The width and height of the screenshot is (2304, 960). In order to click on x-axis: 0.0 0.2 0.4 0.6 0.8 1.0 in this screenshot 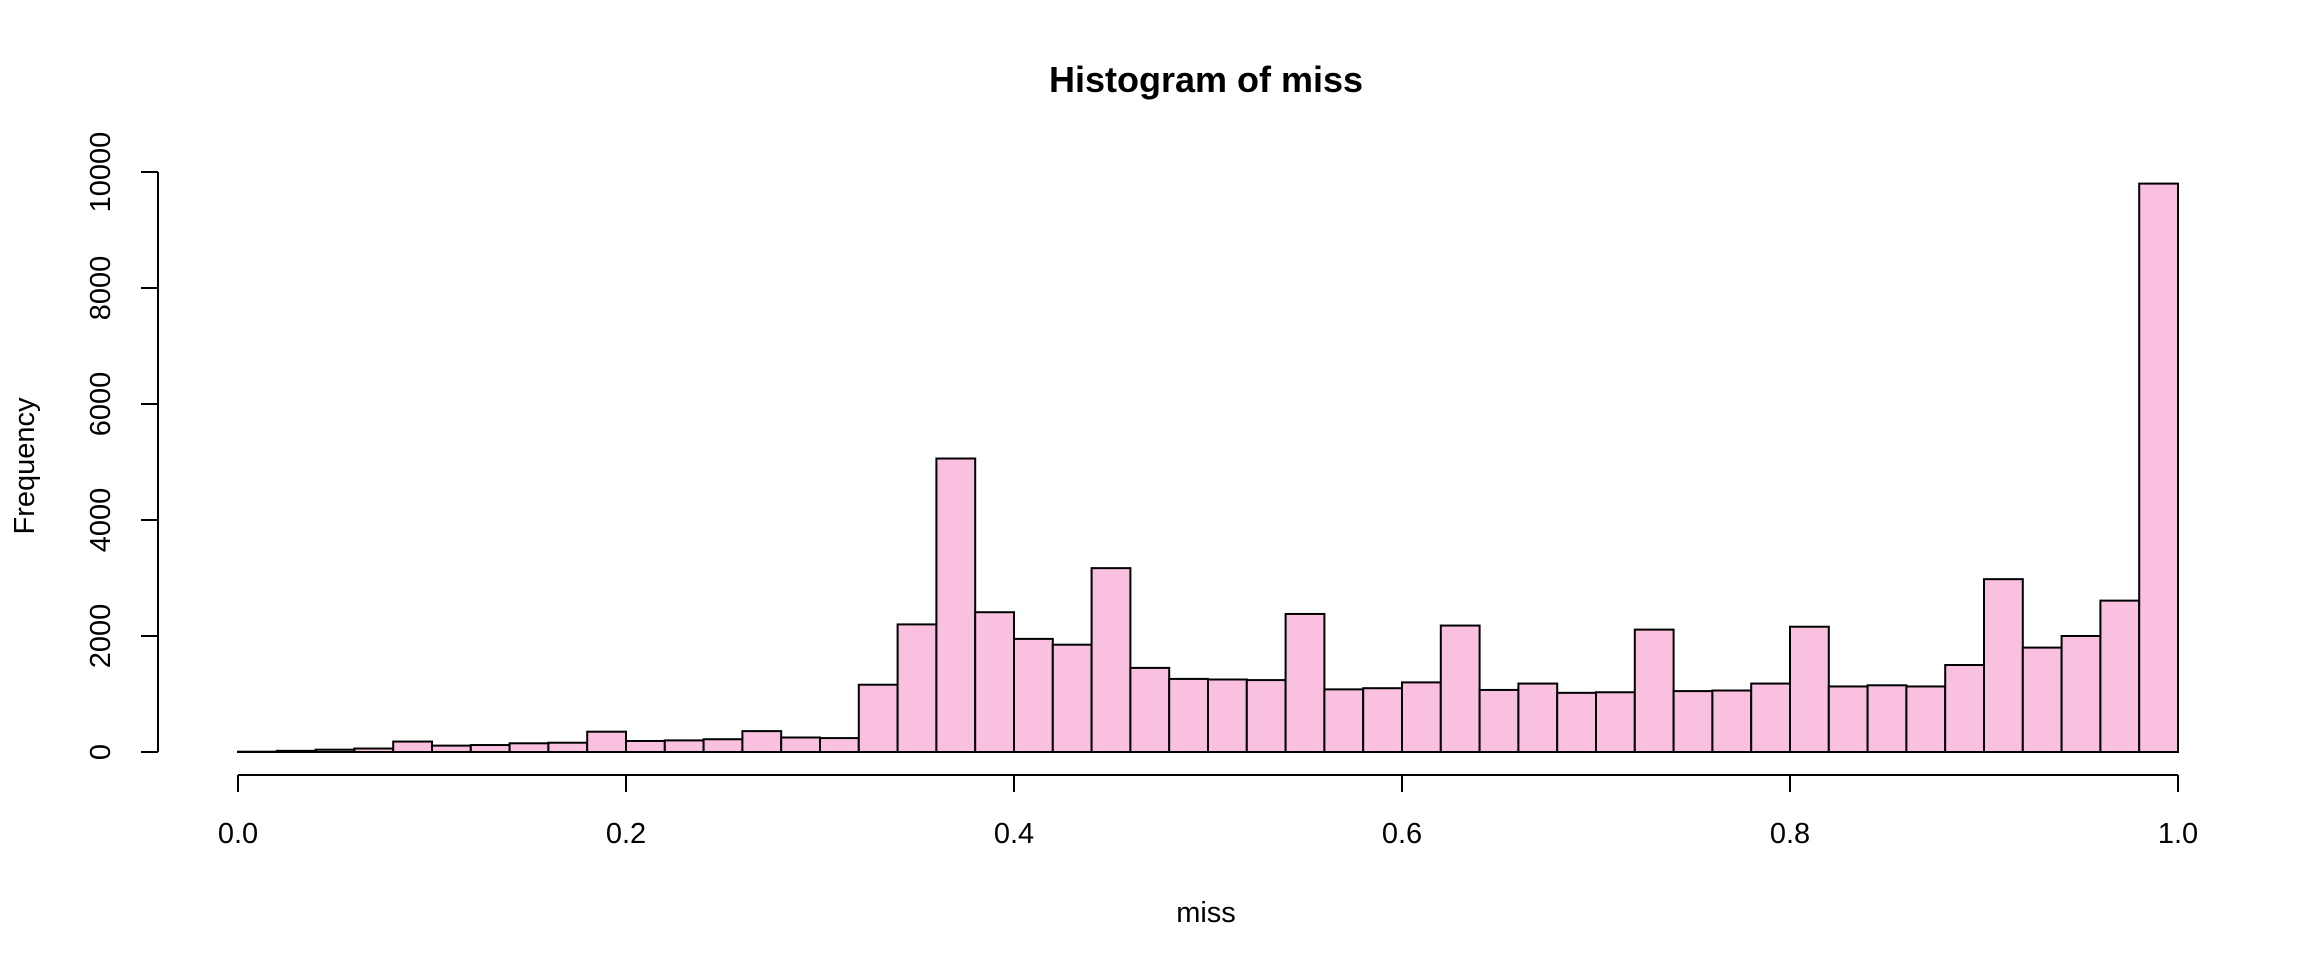, I will do `click(1208, 812)`.